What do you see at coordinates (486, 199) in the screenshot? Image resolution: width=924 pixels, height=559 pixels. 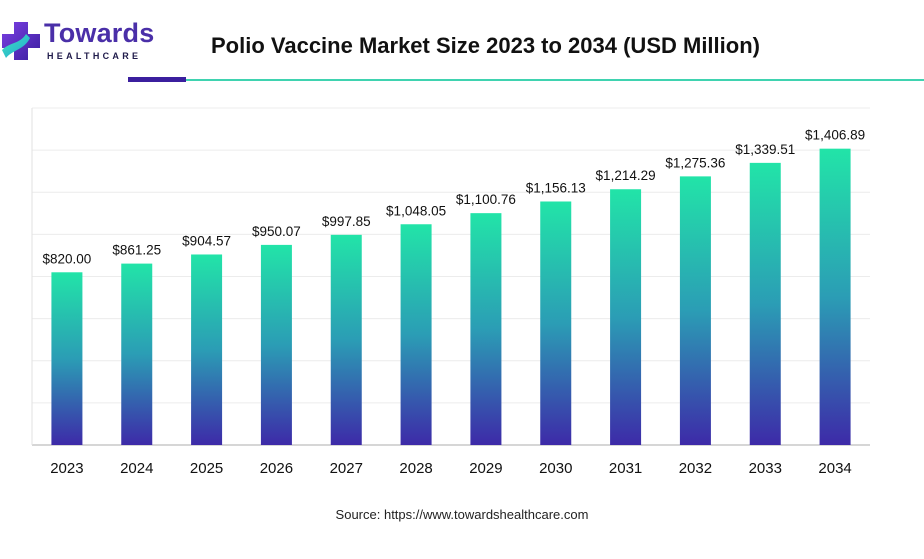 I see `data-label-2029: $1,100.76` at bounding box center [486, 199].